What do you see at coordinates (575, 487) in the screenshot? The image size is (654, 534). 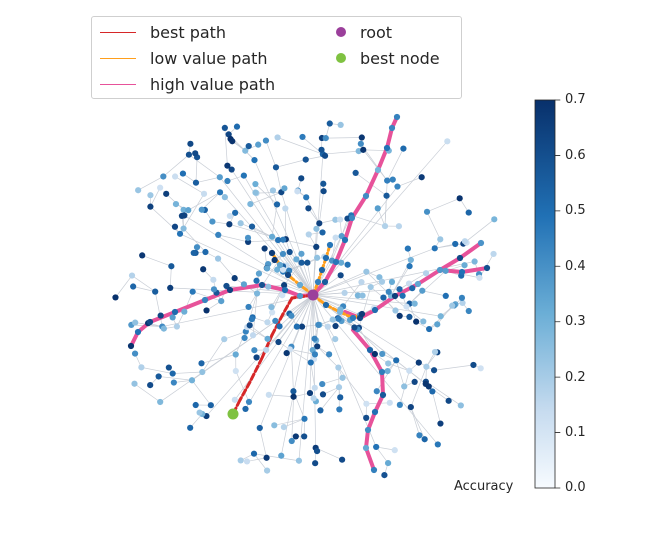 I see `colorbar-tick-label: 0.0` at bounding box center [575, 487].